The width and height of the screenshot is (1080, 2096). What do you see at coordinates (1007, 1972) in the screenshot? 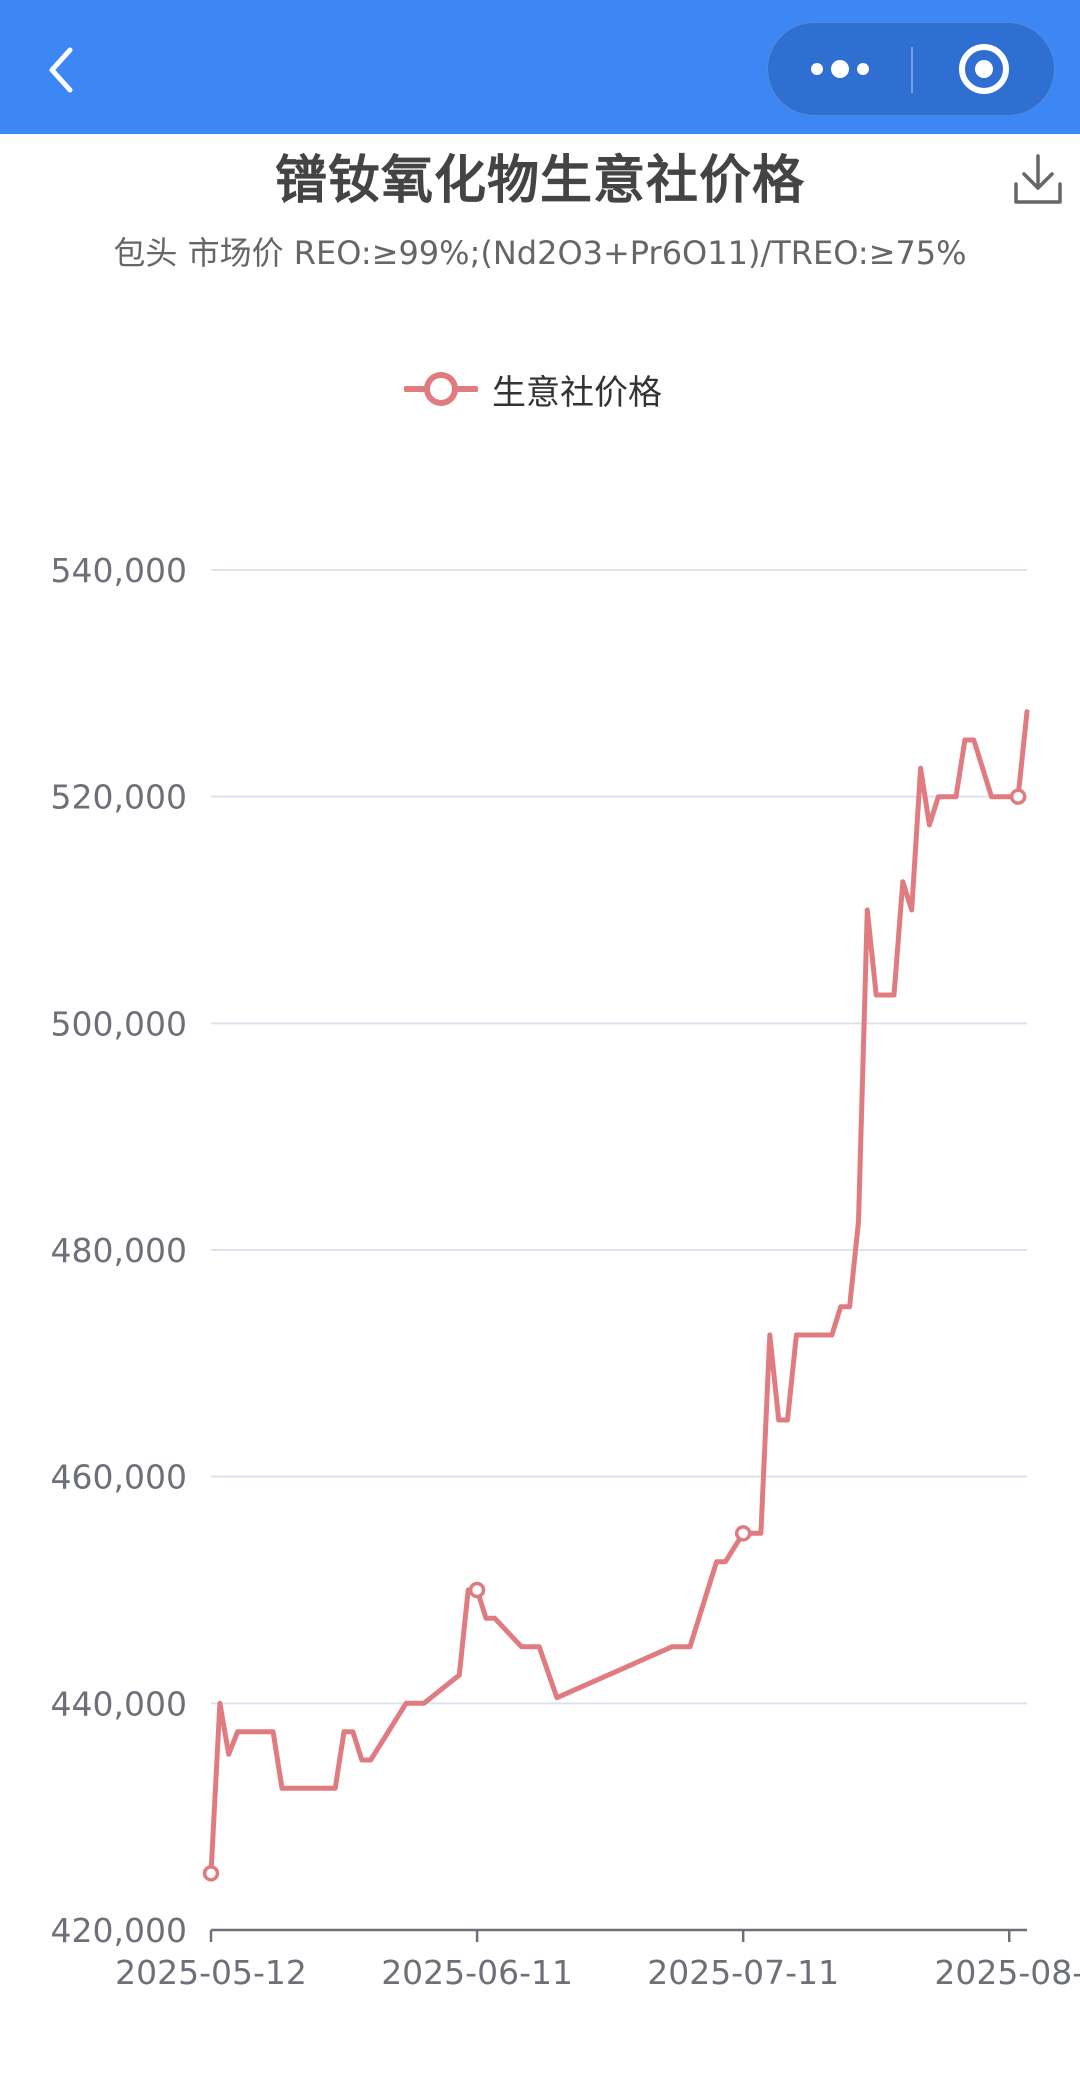
I see `x-tick-label: 2025-08-` at bounding box center [1007, 1972].